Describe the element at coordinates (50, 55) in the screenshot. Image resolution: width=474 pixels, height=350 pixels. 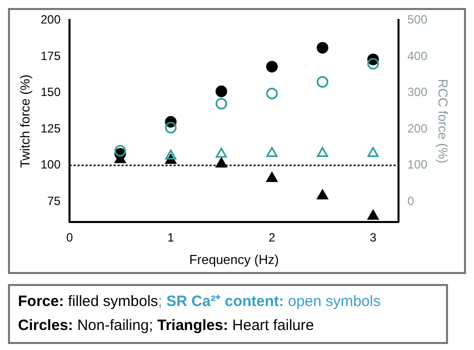
I see `y-tick-label: 175` at that location.